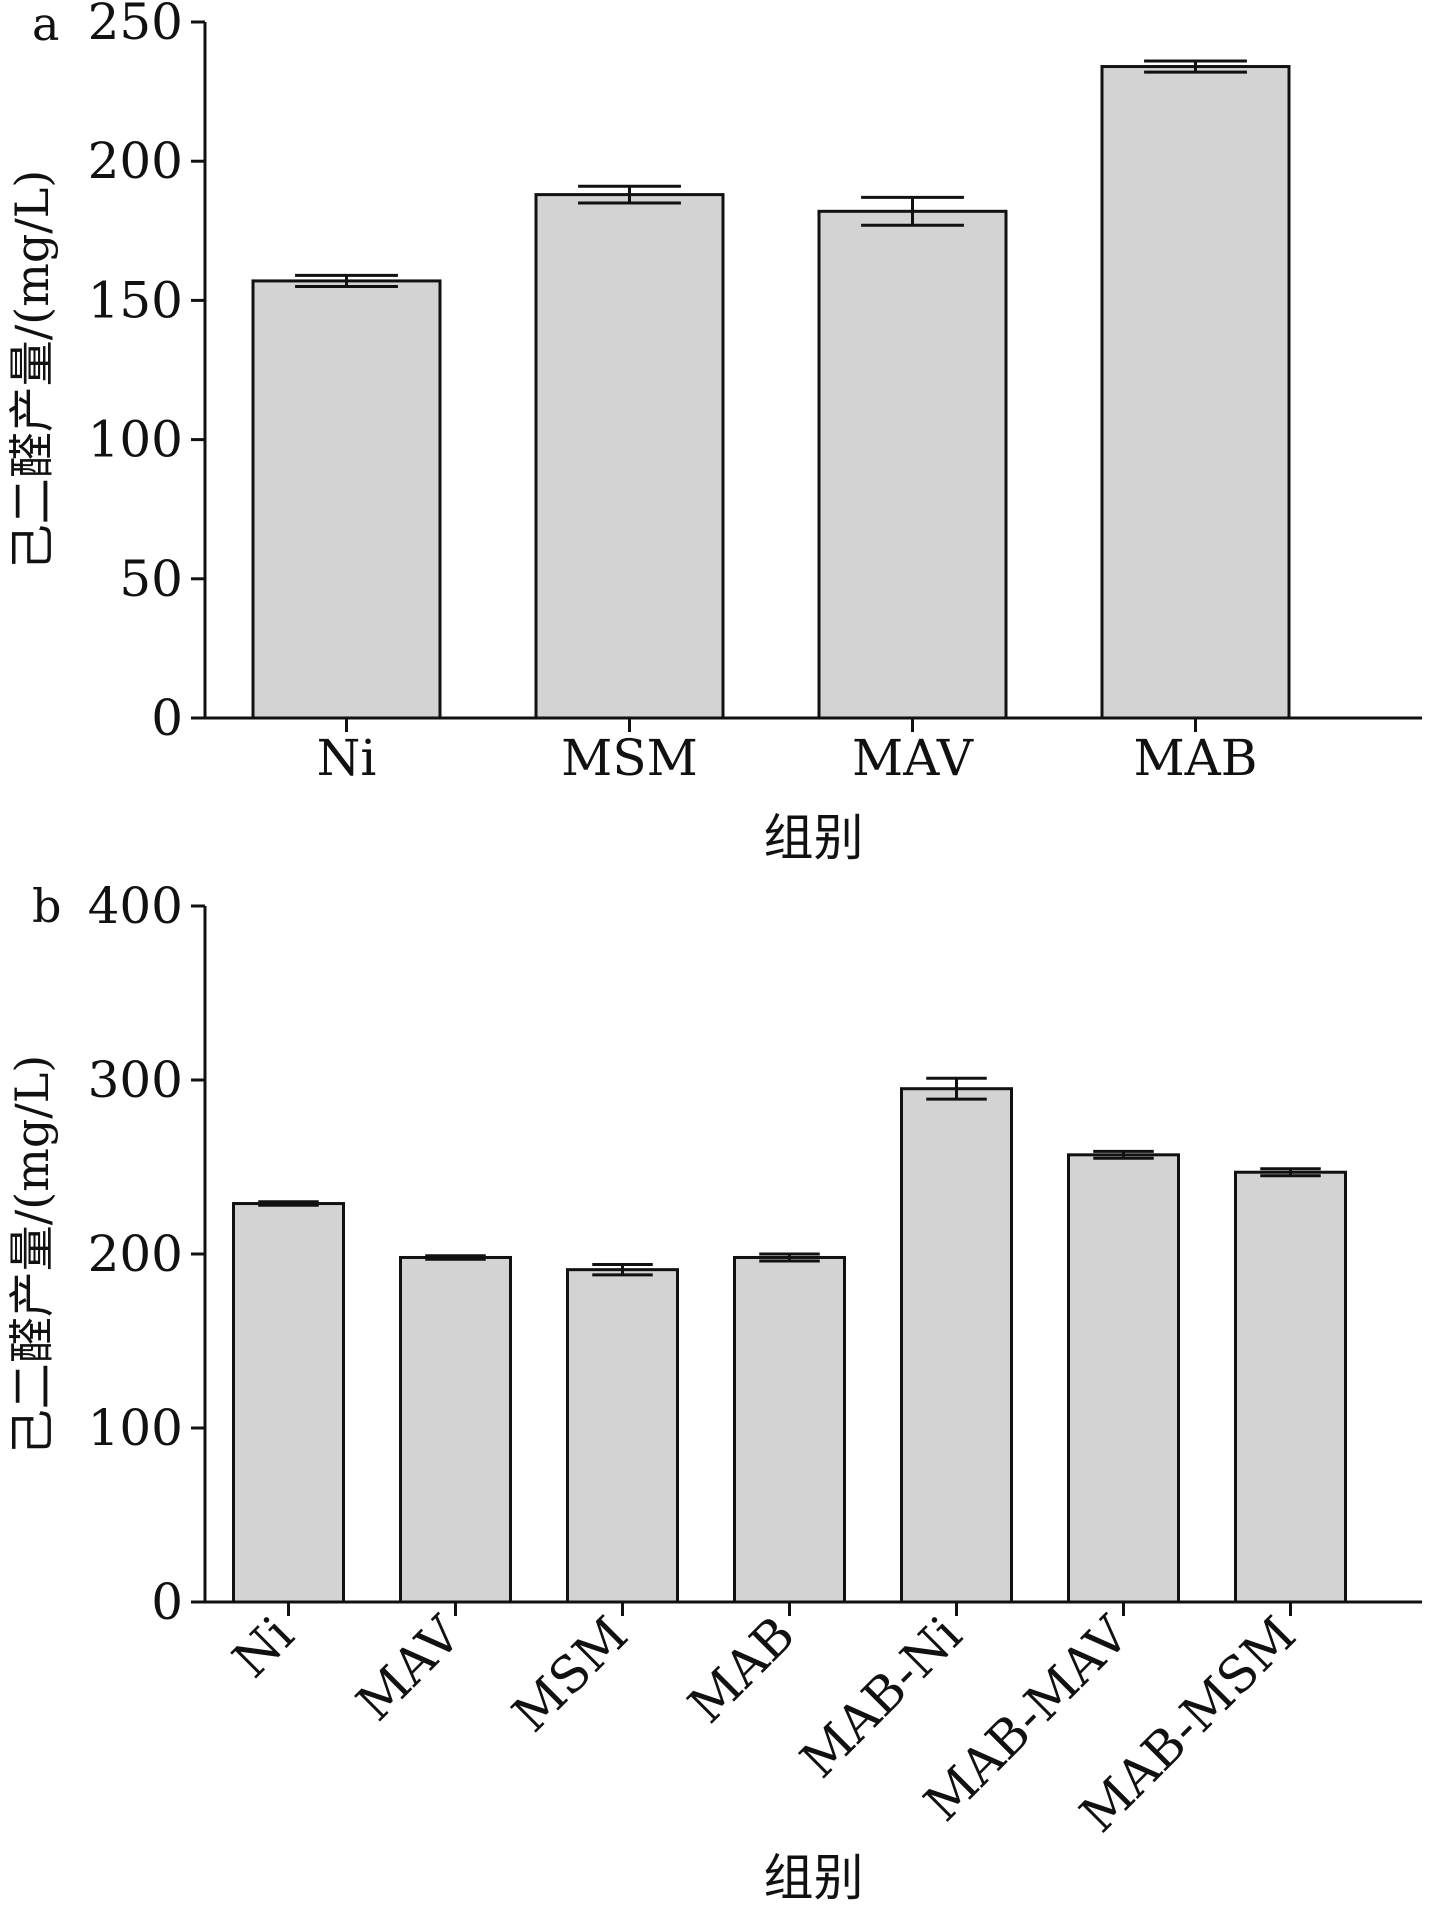 This screenshot has height=1906, width=1434. Describe the element at coordinates (135, 300) in the screenshot. I see `y-tick-label: 150` at that location.